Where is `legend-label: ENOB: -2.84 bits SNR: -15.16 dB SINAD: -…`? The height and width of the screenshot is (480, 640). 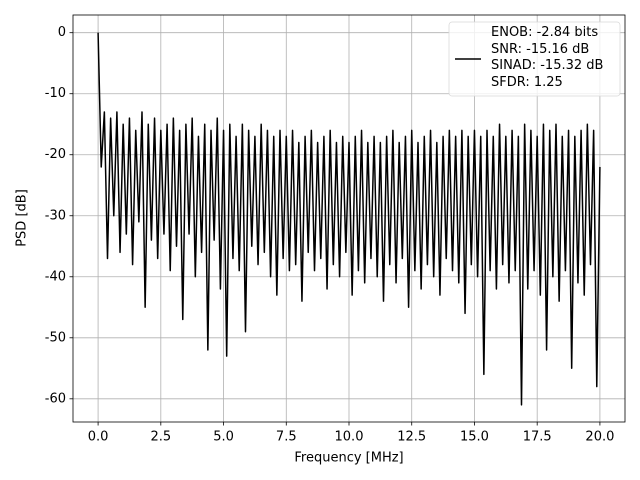 legend-label: ENOB: -2.84 bits SNR: -15.16 dB SINAD: -… is located at coordinates (547, 57).